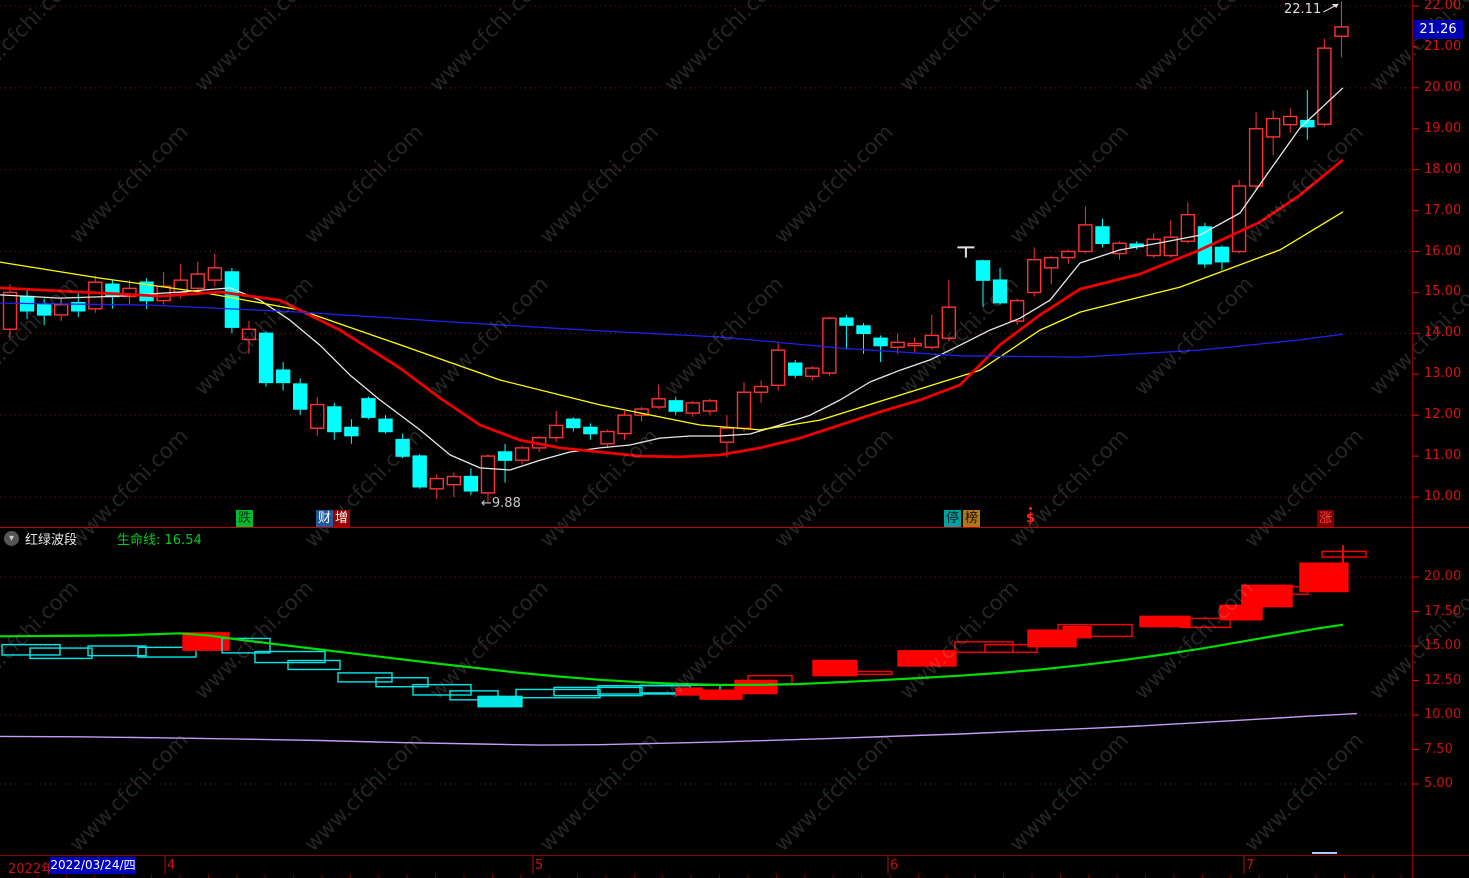 The image size is (1469, 878). Describe the element at coordinates (1443, 611) in the screenshot. I see `price-axis-label: 17.50` at that location.